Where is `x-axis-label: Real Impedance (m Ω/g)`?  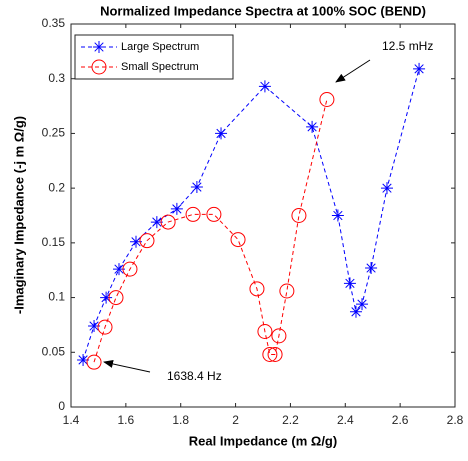
x-axis-label: Real Impedance (m Ω/g) is located at coordinates (263, 440).